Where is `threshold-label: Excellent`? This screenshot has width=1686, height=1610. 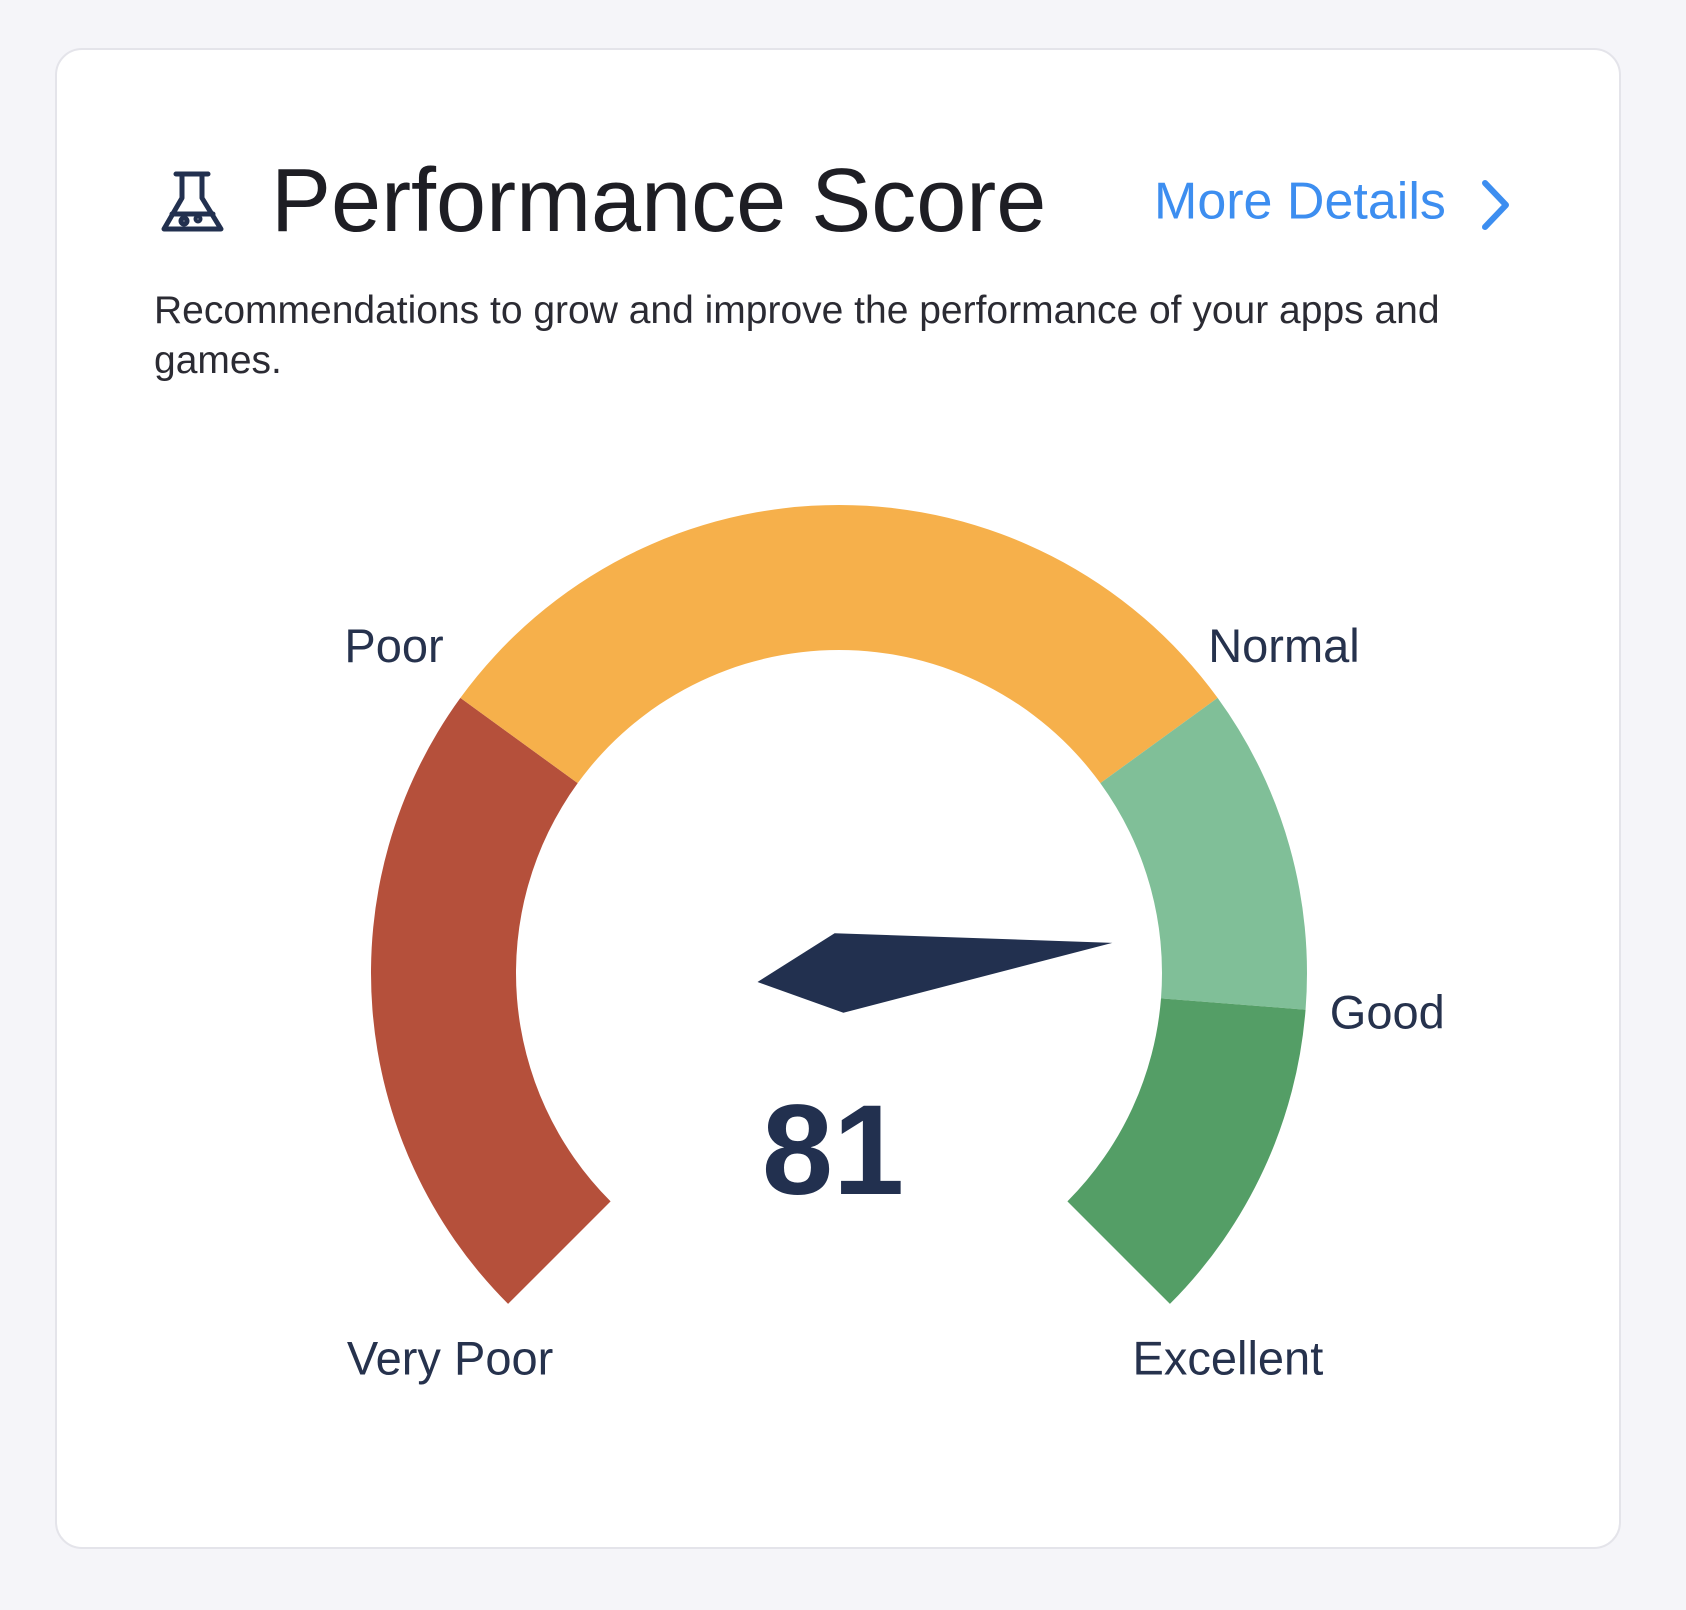
threshold-label: Excellent is located at coordinates (1228, 1357).